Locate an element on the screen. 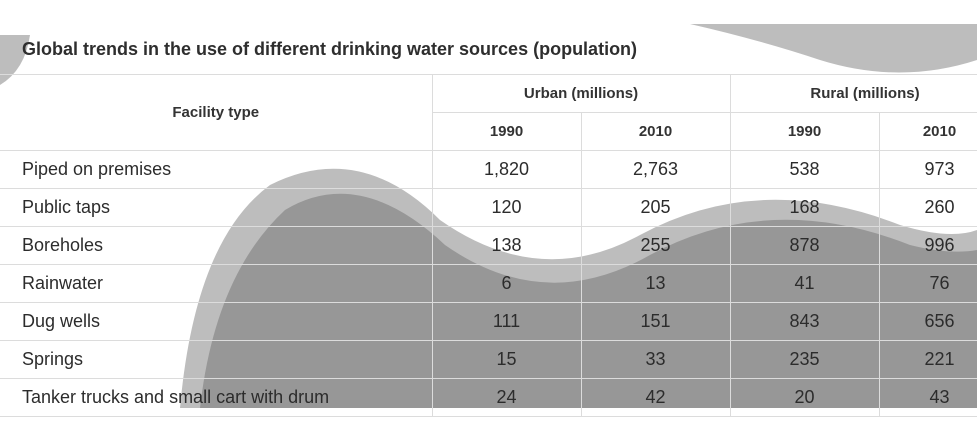  table-row: Boreholes 138 255 878 996 is located at coordinates (488, 245).